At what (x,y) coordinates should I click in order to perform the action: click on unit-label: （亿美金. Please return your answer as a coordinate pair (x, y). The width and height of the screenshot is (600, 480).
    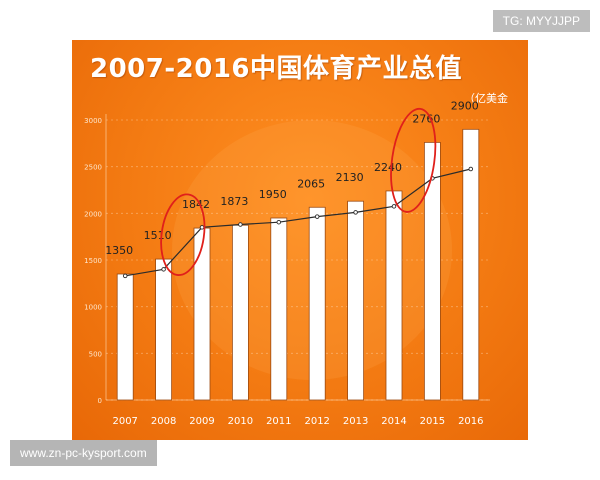
    Looking at the image, I should click on (486, 98).